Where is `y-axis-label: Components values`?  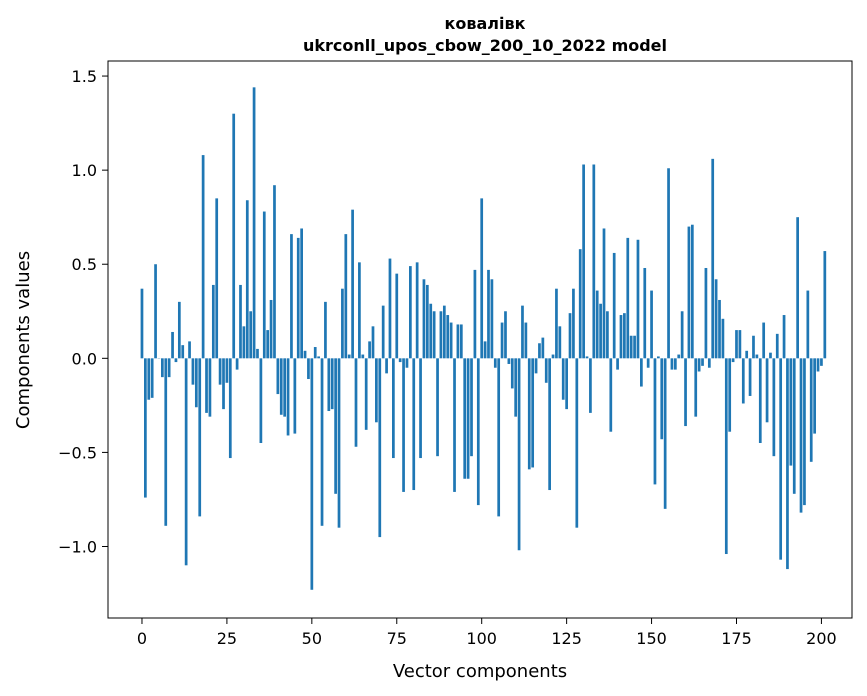 y-axis-label: Components values is located at coordinates (23, 340).